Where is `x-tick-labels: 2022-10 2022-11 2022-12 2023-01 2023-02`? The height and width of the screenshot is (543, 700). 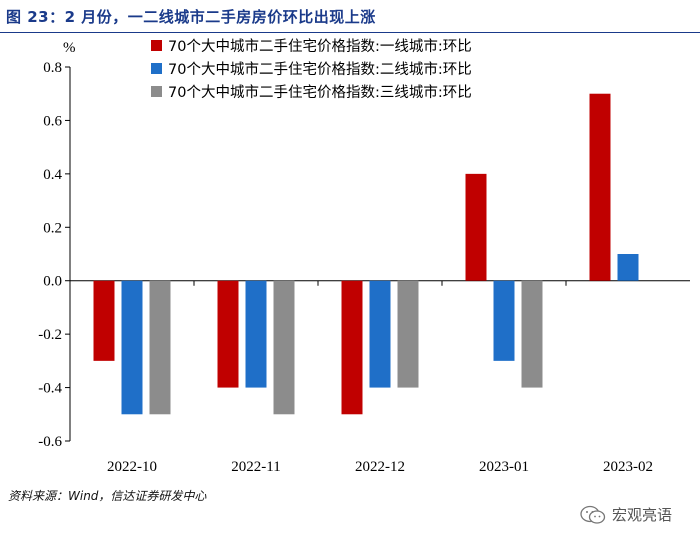 x-tick-labels: 2022-10 2022-11 2022-12 2023-01 2023-02 is located at coordinates (380, 467).